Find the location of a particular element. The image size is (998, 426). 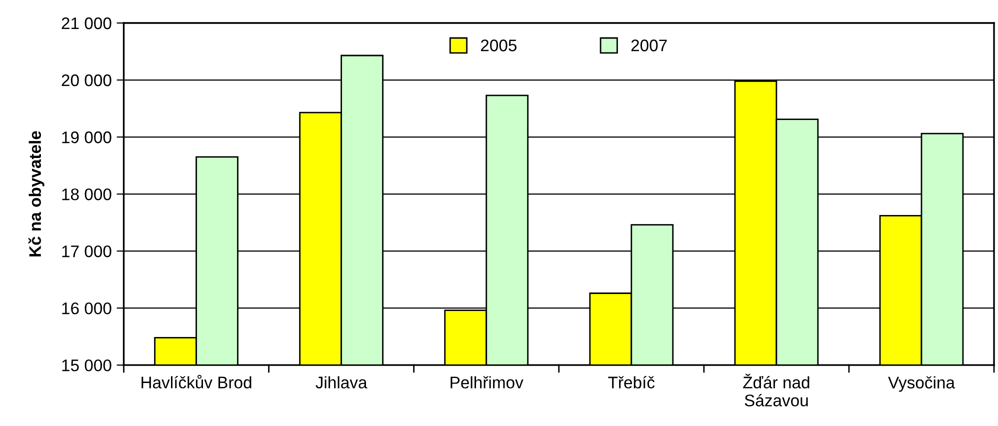

legend-label: 2007 is located at coordinates (649, 46).